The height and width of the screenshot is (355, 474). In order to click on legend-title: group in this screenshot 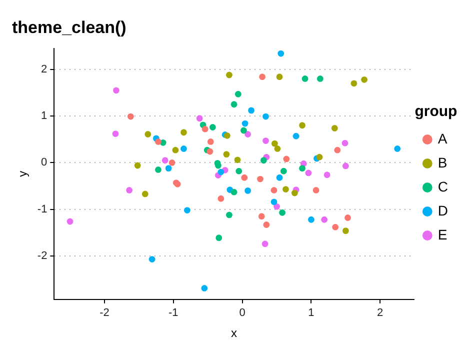, I will do `click(436, 111)`.